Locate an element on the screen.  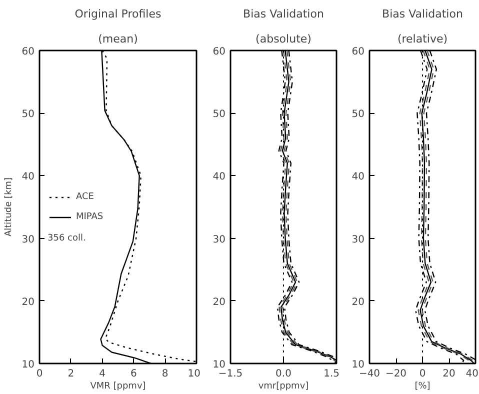
y-axis-title: Altitude [km] is located at coordinates (9, 207).